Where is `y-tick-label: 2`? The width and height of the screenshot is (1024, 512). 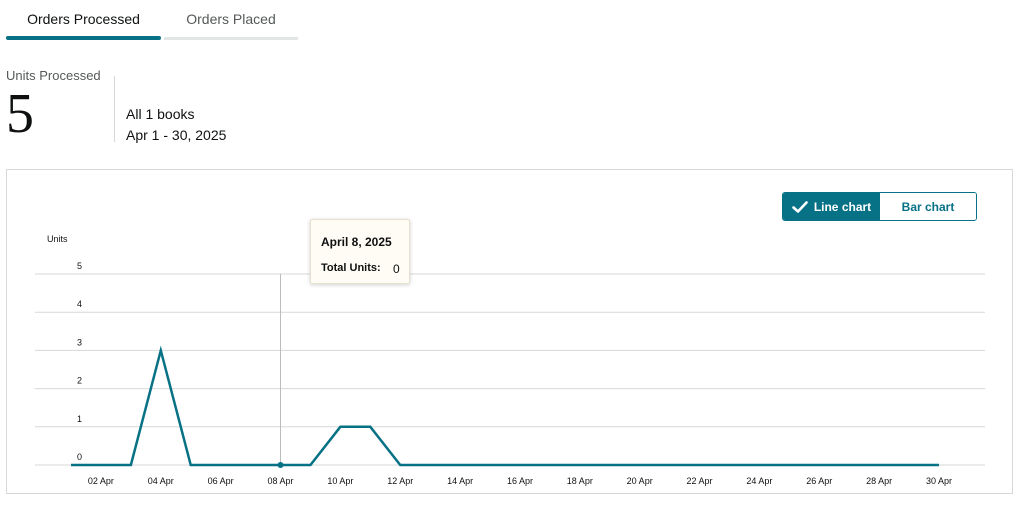 y-tick-label: 2 is located at coordinates (79, 381).